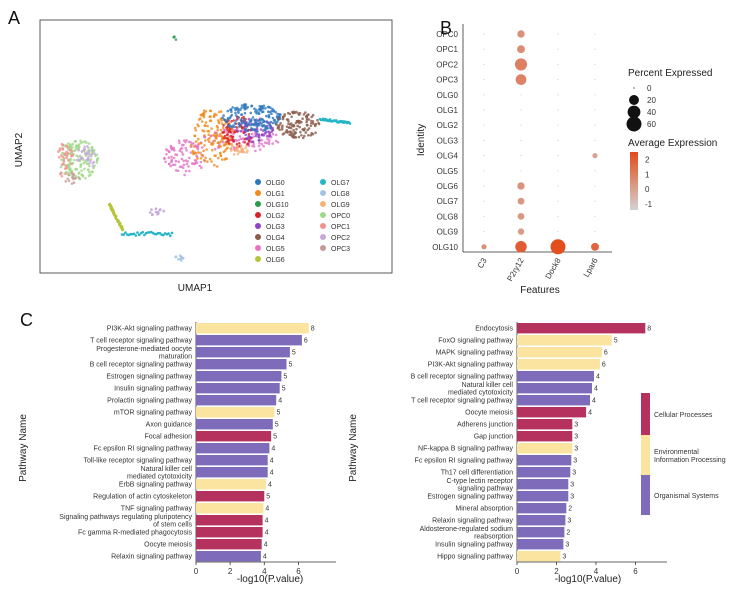 The width and height of the screenshot is (739, 602). I want to click on bar-count-label: 8, so click(649, 329).